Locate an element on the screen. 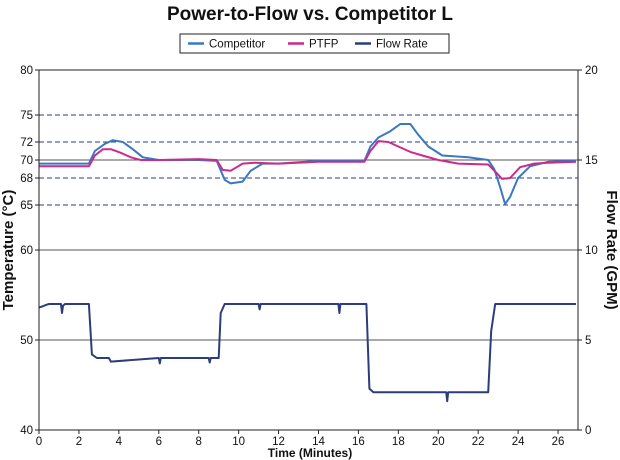 The height and width of the screenshot is (460, 620). legend: Competitor PTFP Flow Rate is located at coordinates (314, 43).